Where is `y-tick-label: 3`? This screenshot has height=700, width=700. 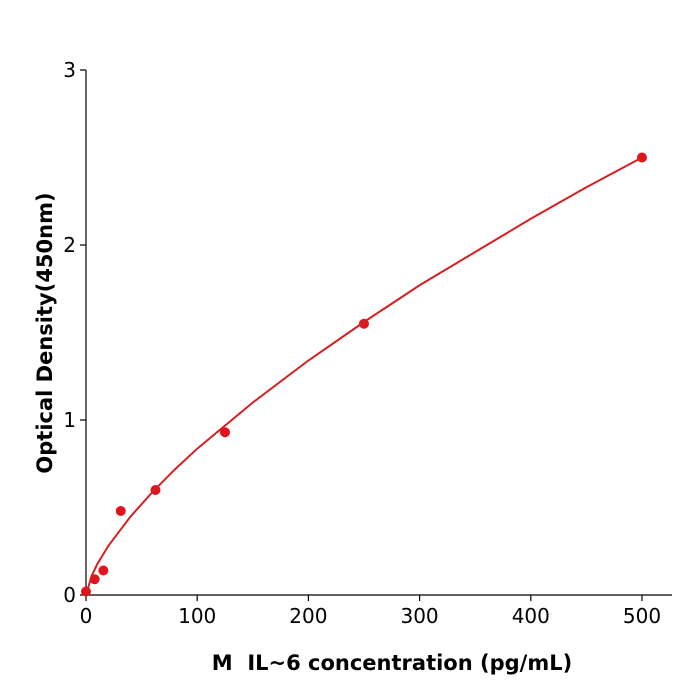
y-tick-label: 3 is located at coordinates (69, 70).